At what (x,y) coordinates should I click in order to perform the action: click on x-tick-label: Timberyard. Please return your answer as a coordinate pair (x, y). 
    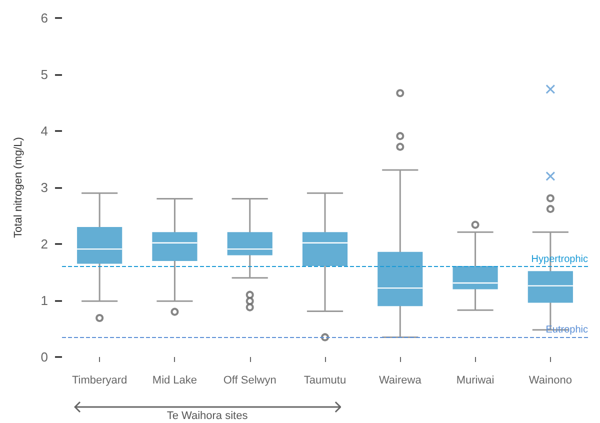
    Looking at the image, I should click on (100, 380).